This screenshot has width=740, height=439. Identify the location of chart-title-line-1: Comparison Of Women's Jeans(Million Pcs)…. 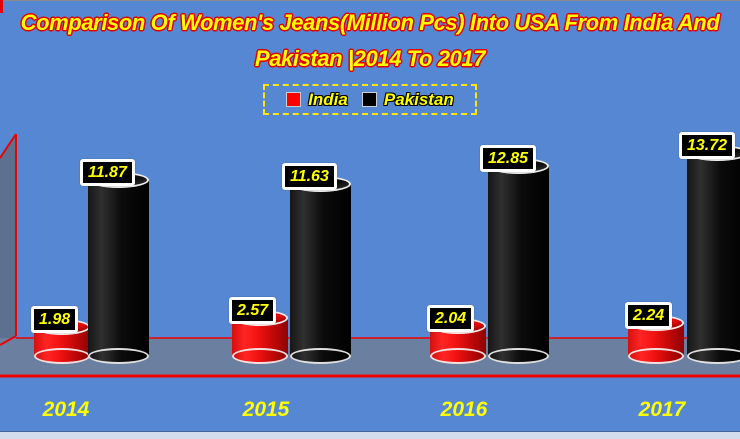
(370, 22).